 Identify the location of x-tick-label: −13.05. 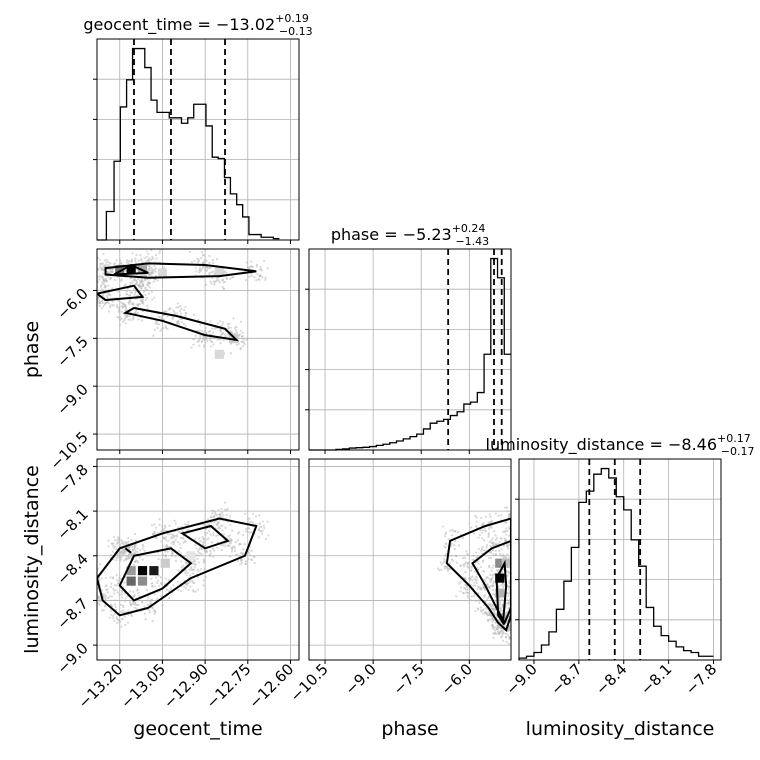
(143, 686).